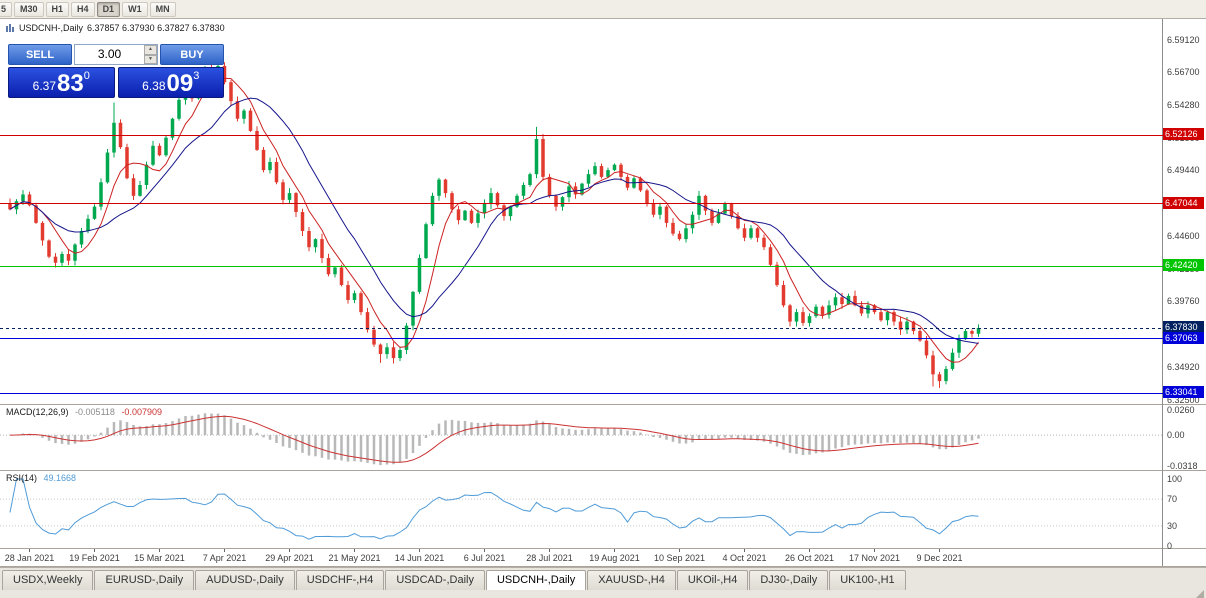  I want to click on sell-button: SELL, so click(40, 54).